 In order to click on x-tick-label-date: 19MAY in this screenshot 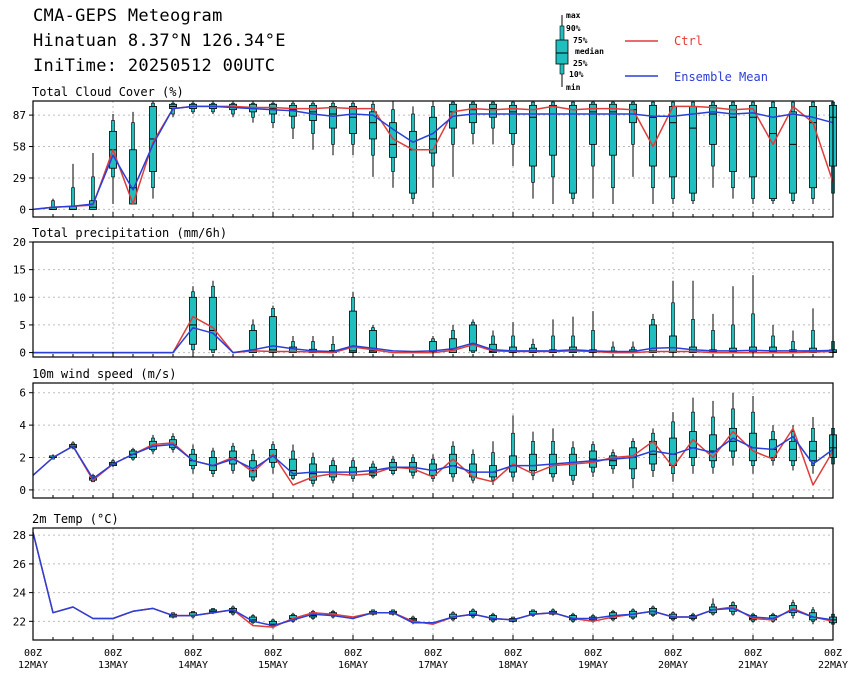, I will do `click(593, 665)`.